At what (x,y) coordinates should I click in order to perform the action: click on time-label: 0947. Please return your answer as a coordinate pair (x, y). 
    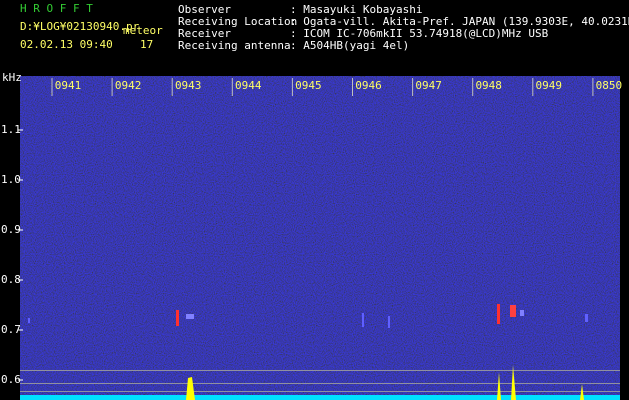
    Looking at the image, I should click on (428, 85).